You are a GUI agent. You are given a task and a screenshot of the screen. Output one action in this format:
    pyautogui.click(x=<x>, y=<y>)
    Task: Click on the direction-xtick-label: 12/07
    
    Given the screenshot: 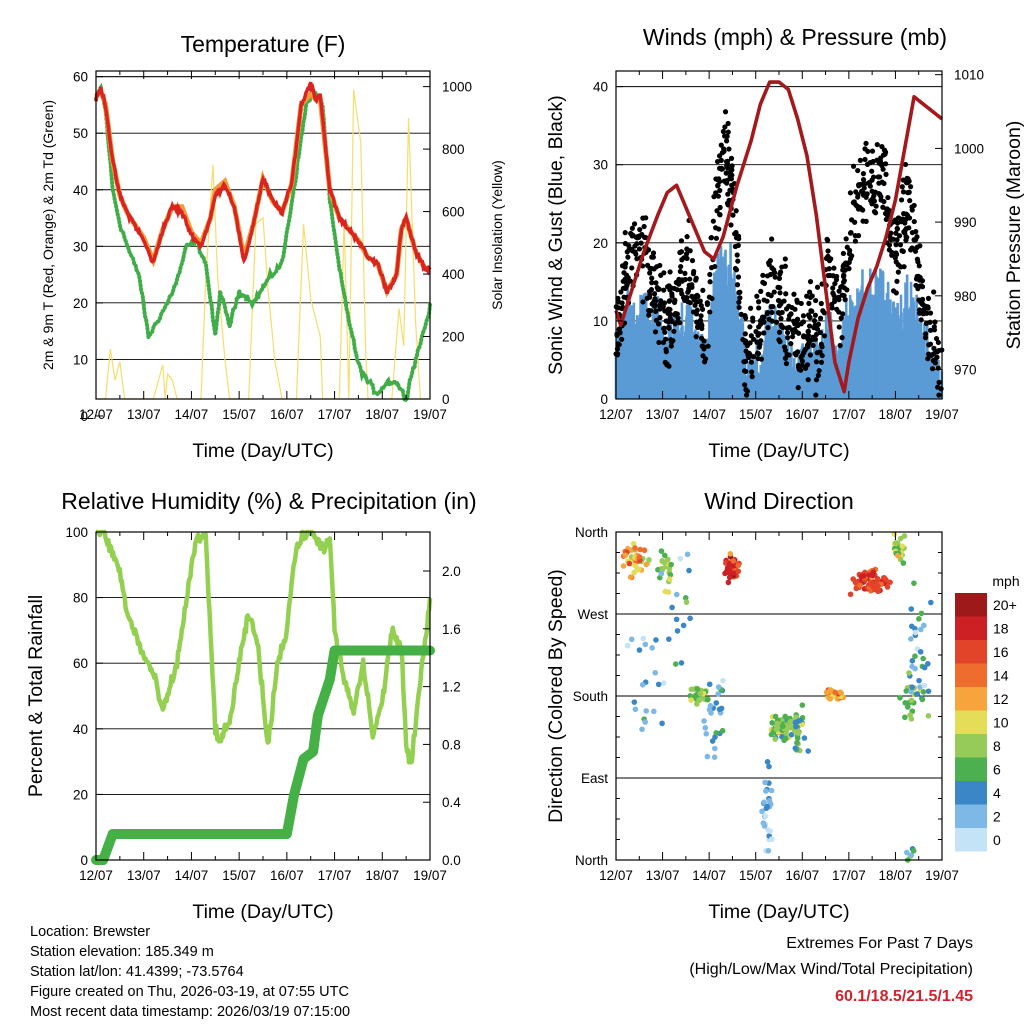 What is the action you would take?
    pyautogui.click(x=616, y=875)
    